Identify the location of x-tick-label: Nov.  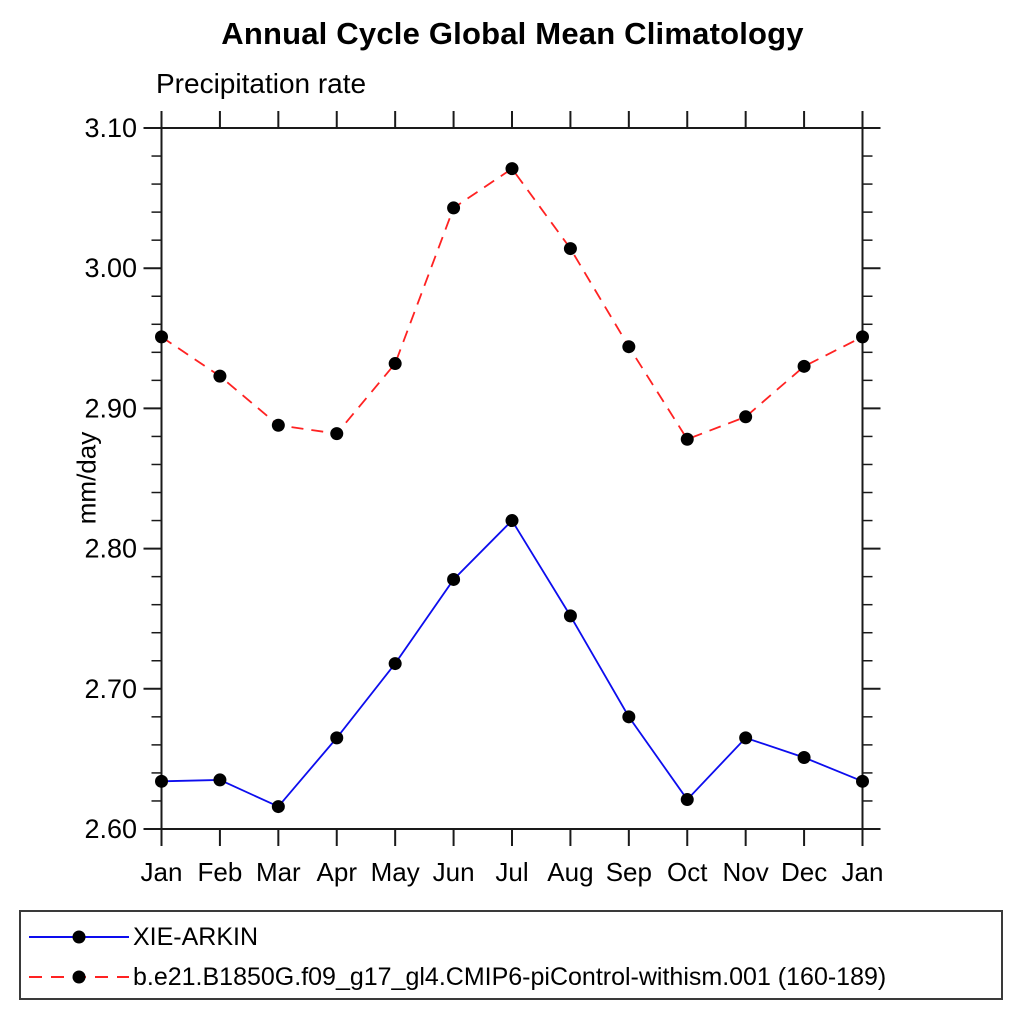
(746, 872).